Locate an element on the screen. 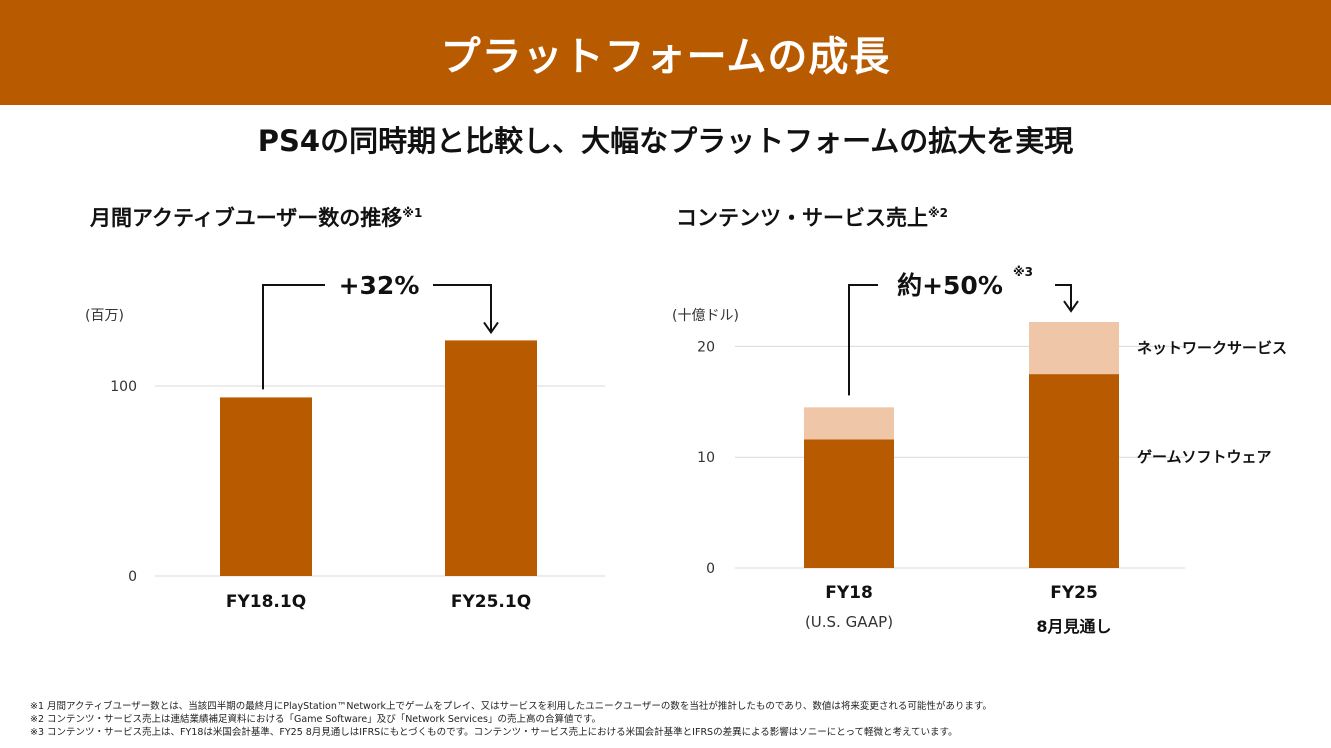  mau-growth-label: +32% is located at coordinates (379, 285).